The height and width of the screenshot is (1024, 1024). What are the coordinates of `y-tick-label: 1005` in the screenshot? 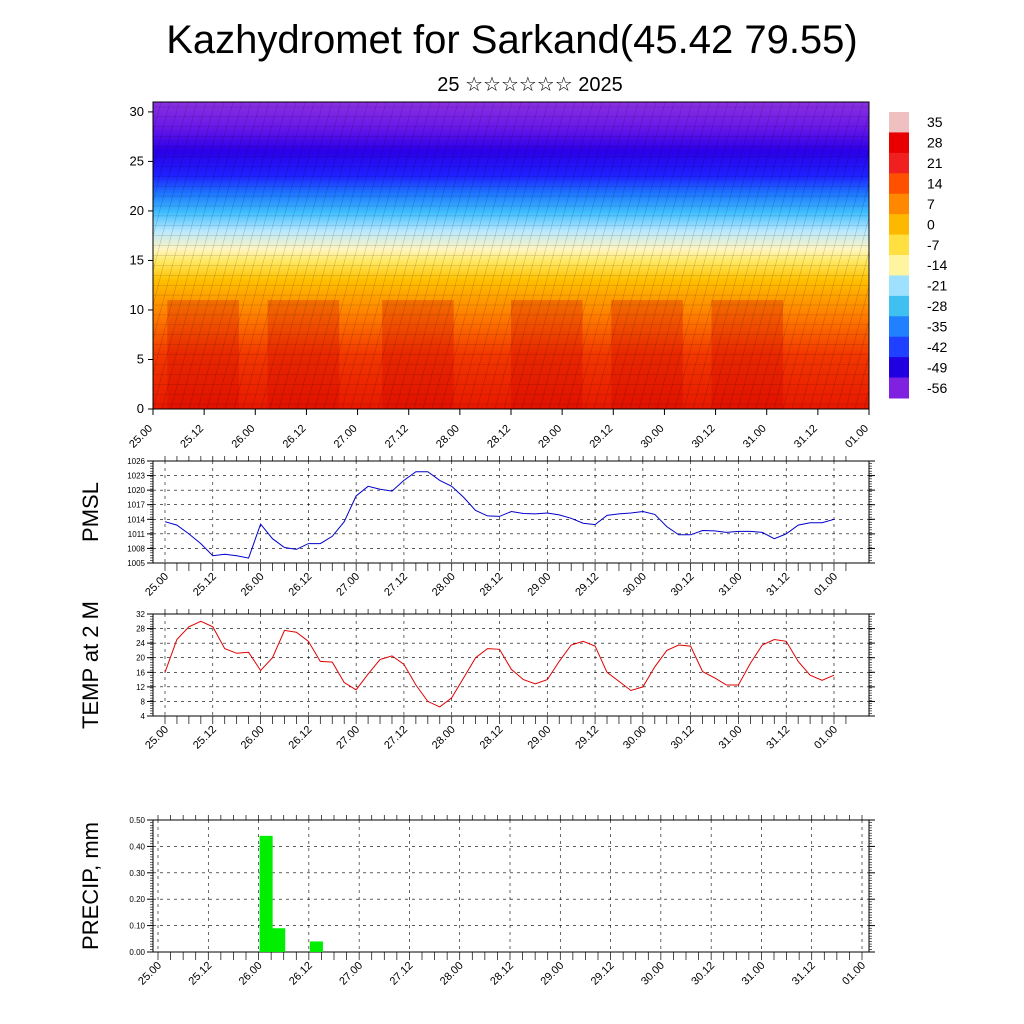 It's located at (136, 563).